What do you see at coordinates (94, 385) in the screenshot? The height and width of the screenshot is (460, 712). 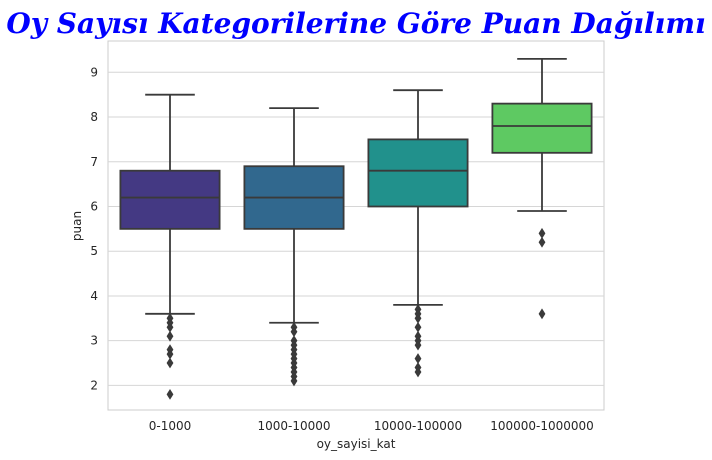 I see `y-tick-label: 2` at bounding box center [94, 385].